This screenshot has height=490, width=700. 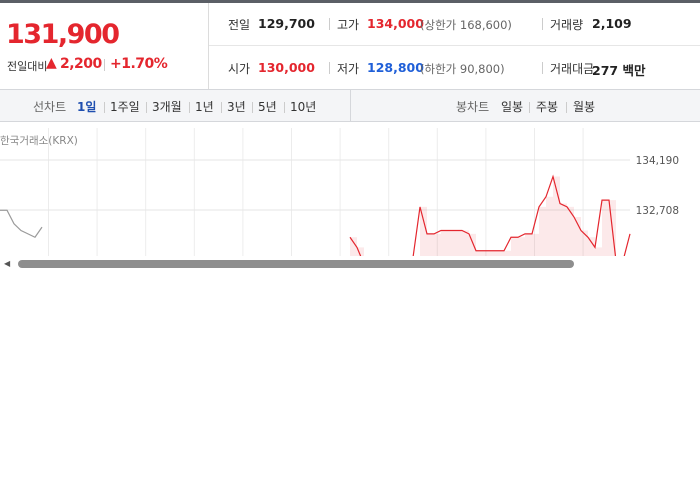 I want to click on source: 한국거래소(KRX), so click(x=39, y=141).